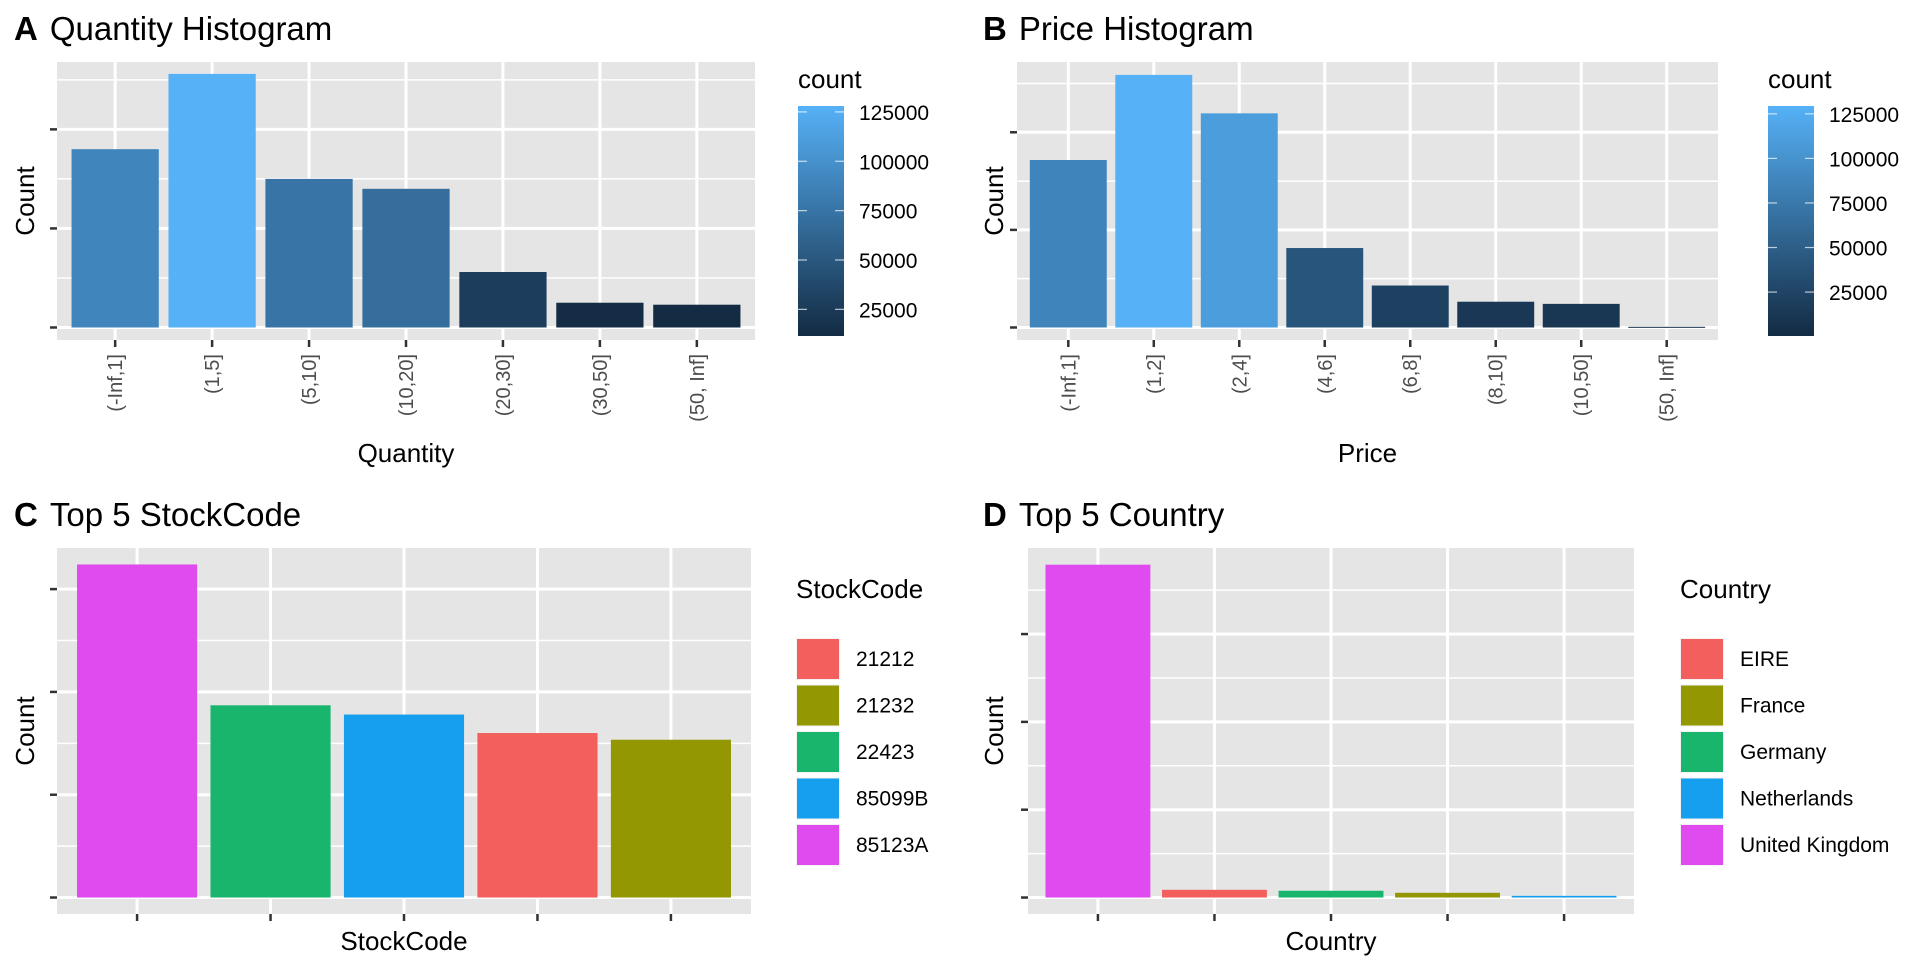 The height and width of the screenshot is (960, 1920). I want to click on panel-tag: D, so click(995, 514).